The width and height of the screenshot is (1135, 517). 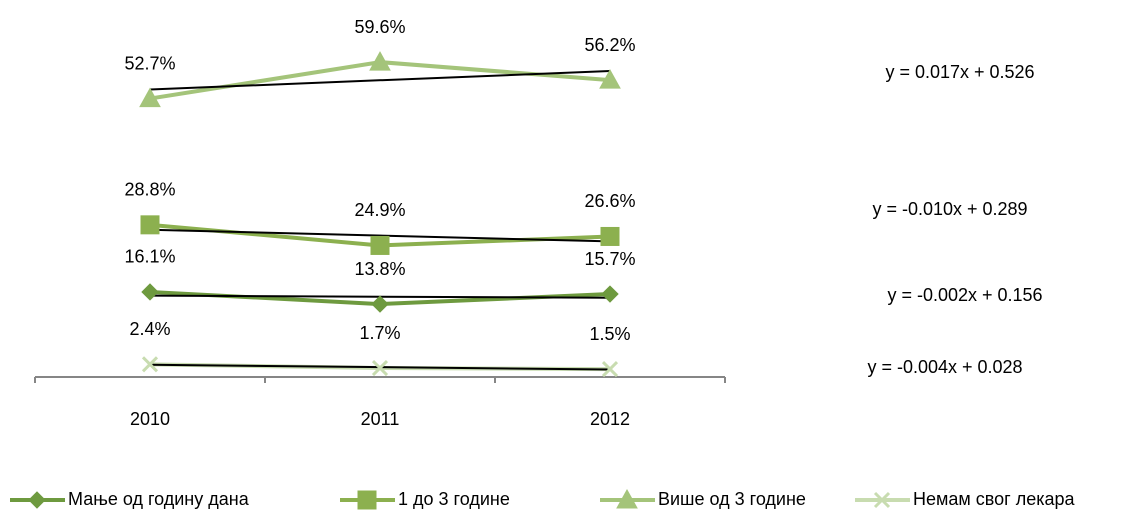 I want to click on legend-label: 1 до 3 године, so click(x=454, y=499).